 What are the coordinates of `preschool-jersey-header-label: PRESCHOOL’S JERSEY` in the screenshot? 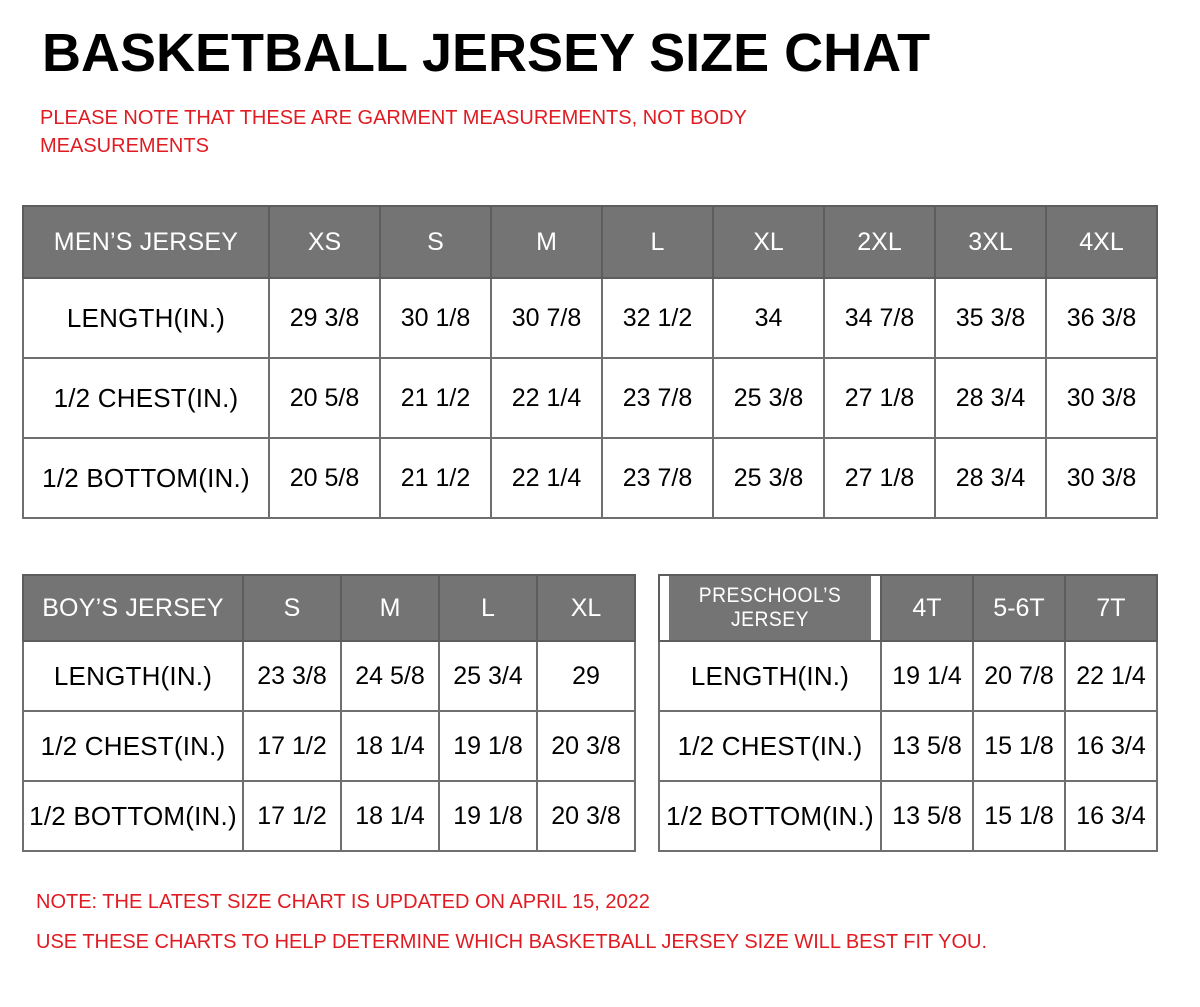 It's located at (770, 608).